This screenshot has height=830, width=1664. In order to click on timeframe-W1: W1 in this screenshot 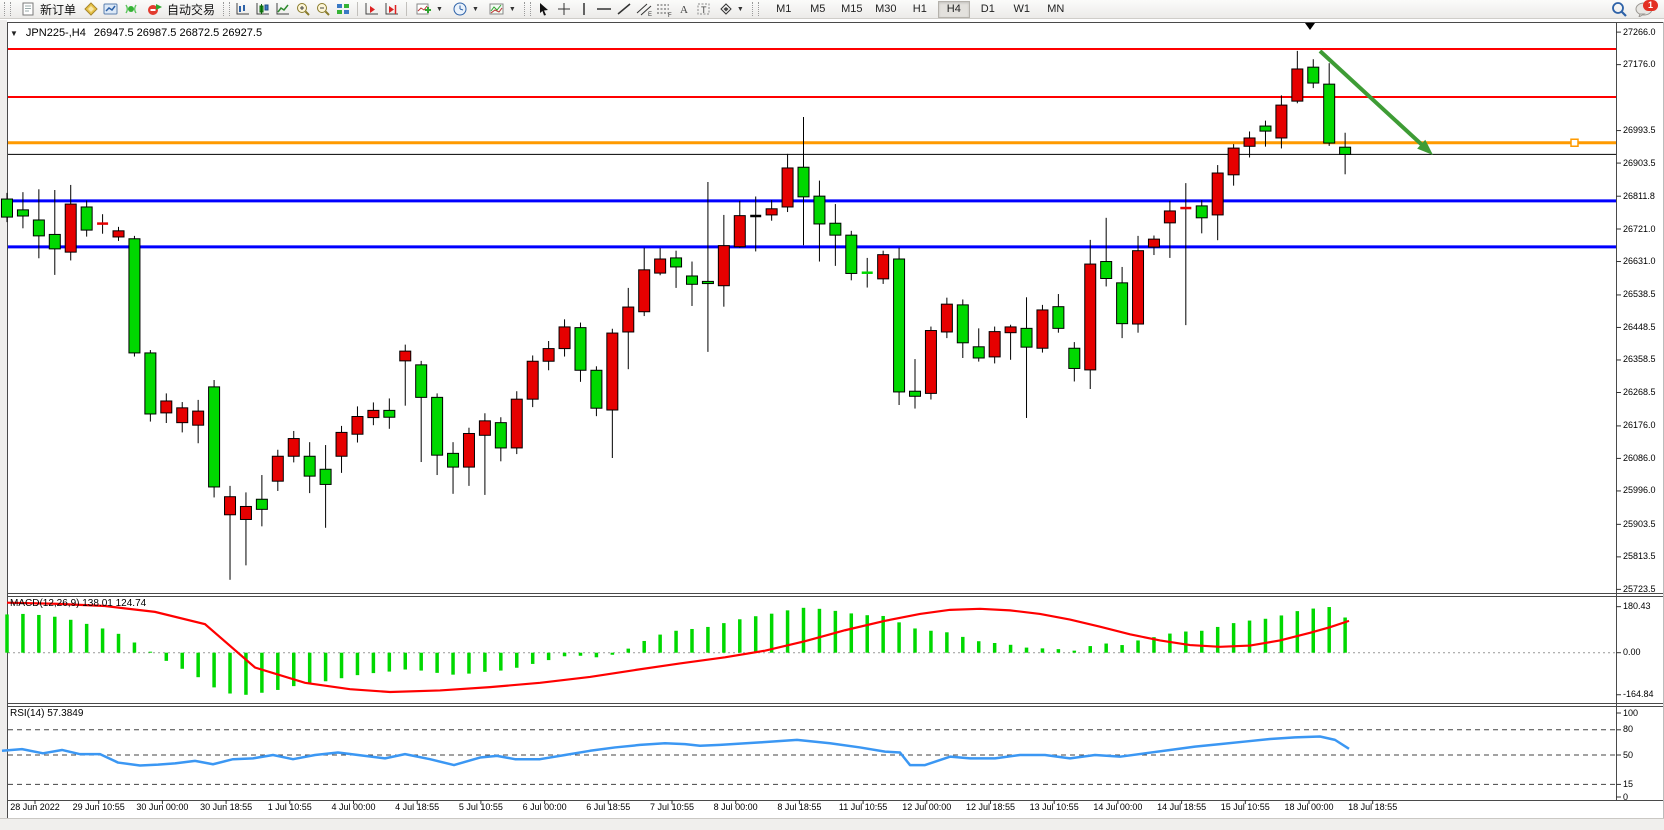, I will do `click(1022, 8)`.